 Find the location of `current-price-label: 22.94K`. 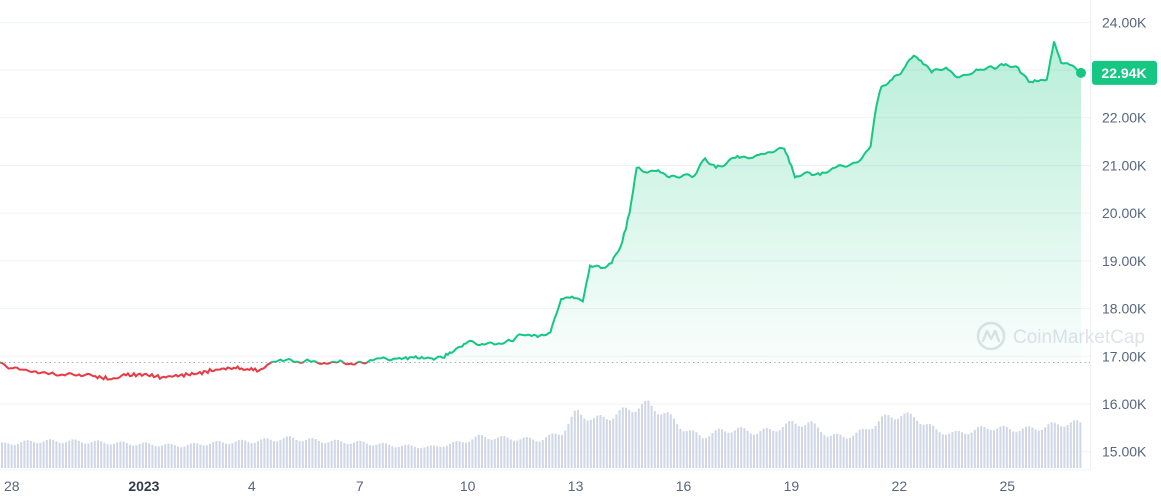

current-price-label: 22.94K is located at coordinates (1123, 73).